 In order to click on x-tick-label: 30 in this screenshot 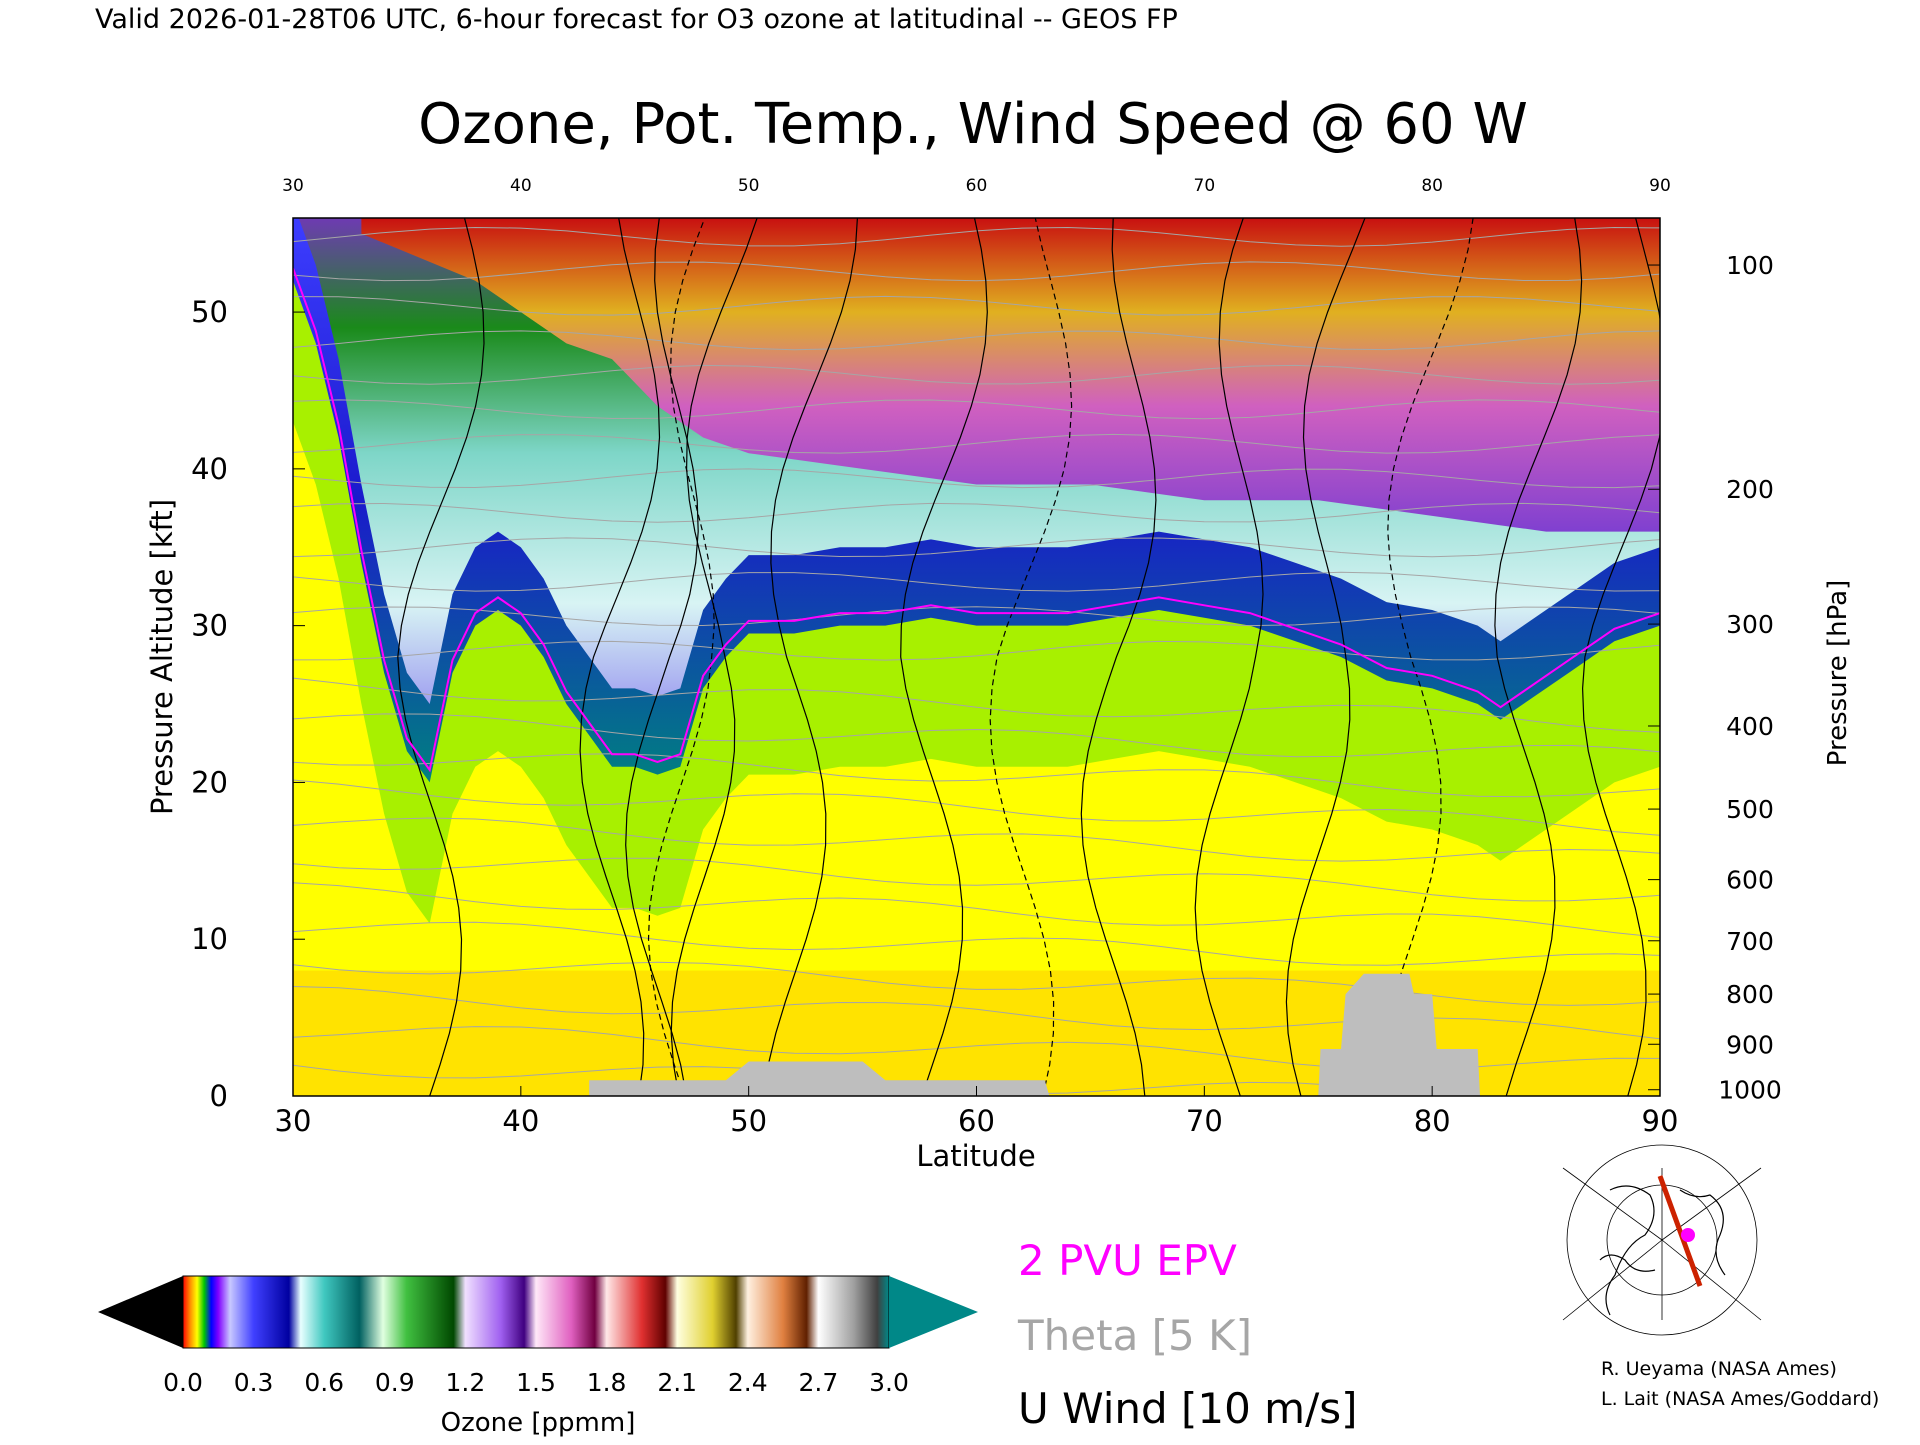, I will do `click(293, 1121)`.